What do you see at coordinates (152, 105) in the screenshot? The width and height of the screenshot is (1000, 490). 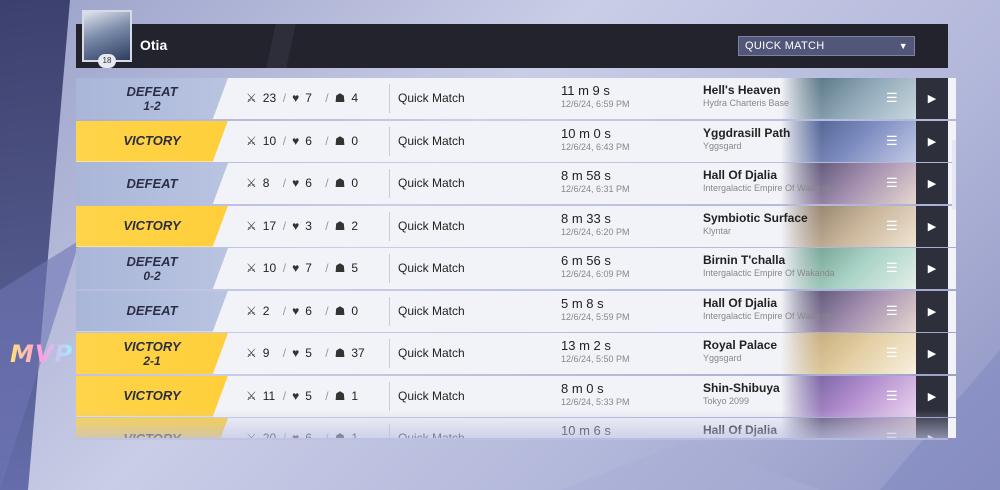 I see `result-score: 1-2` at bounding box center [152, 105].